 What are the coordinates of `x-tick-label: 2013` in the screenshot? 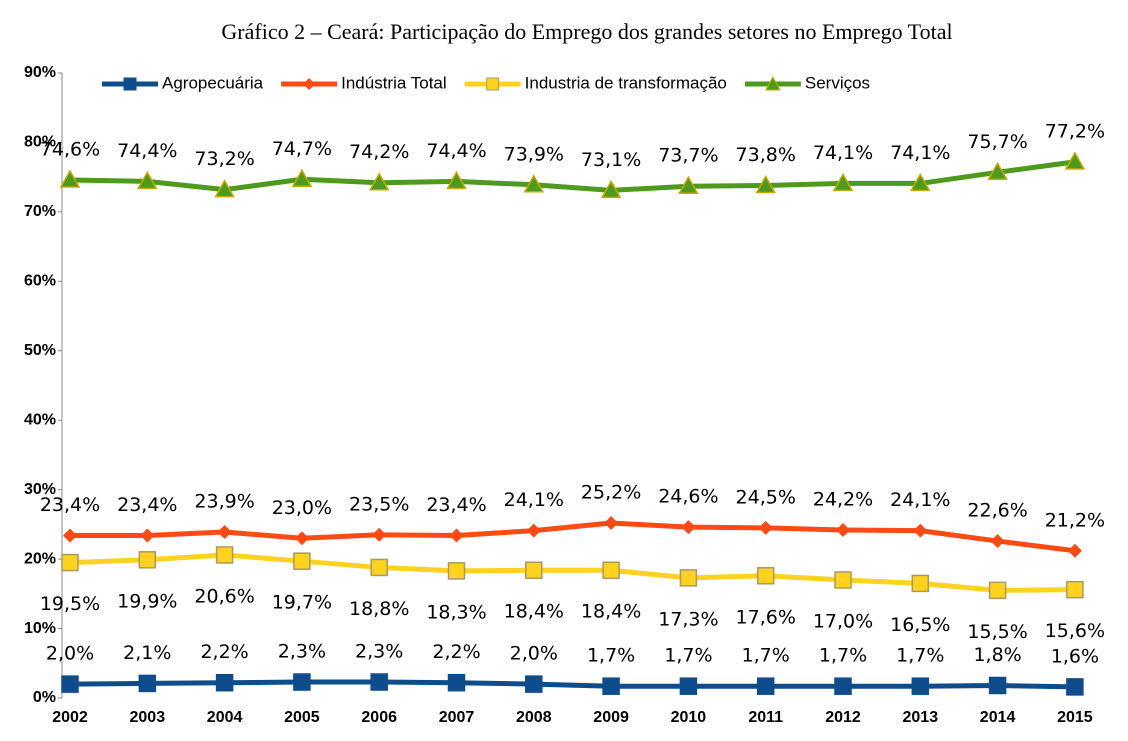 It's located at (921, 717).